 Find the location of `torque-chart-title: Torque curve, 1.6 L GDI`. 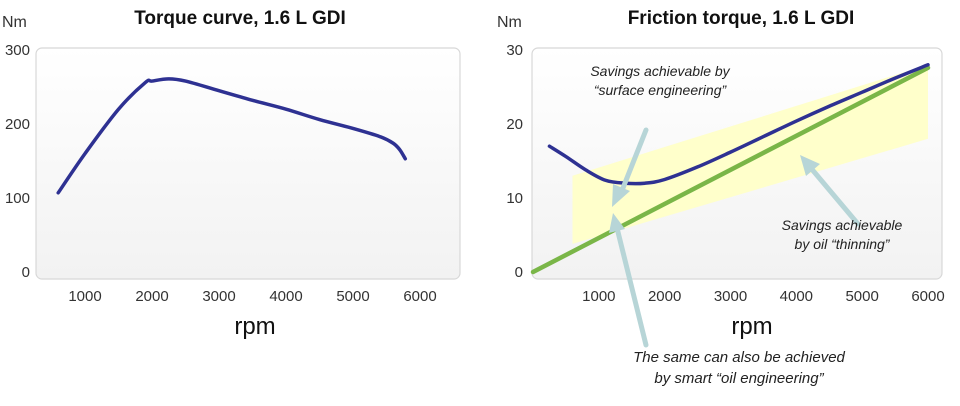

torque-chart-title: Torque curve, 1.6 L GDI is located at coordinates (240, 18).